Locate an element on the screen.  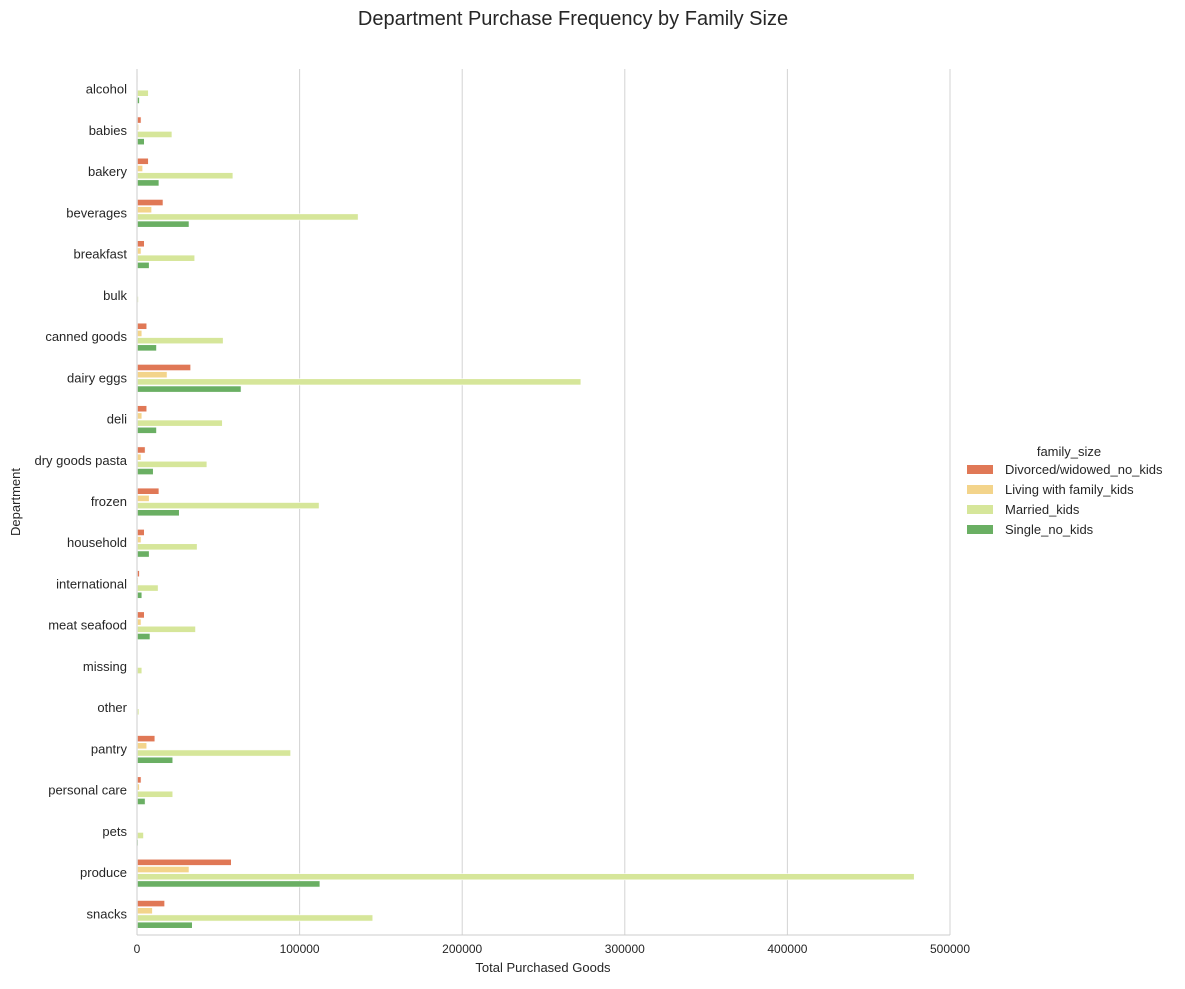
y-tick-label: frozen is located at coordinates (109, 501).